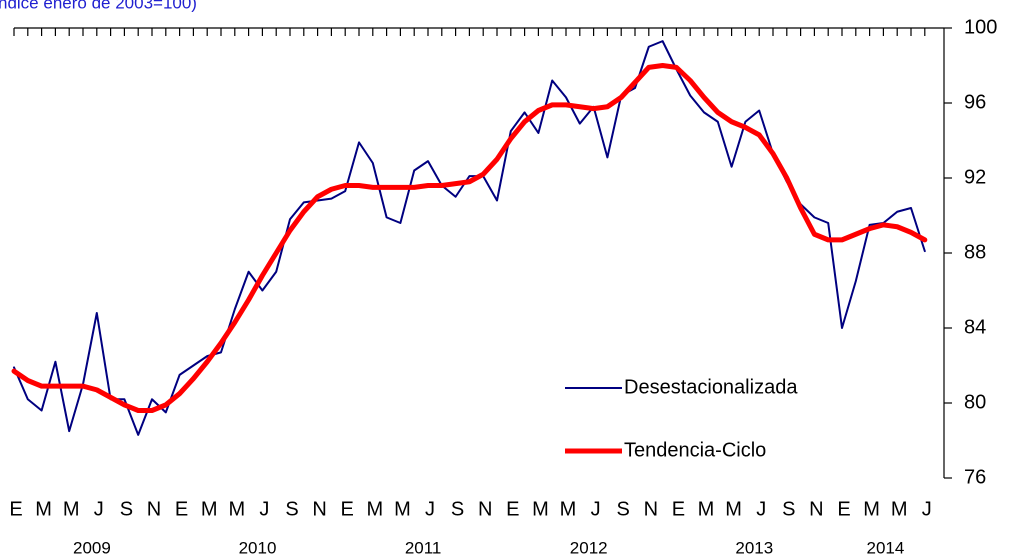  What do you see at coordinates (975, 252) in the screenshot?
I see `y-tick-label: 88` at bounding box center [975, 252].